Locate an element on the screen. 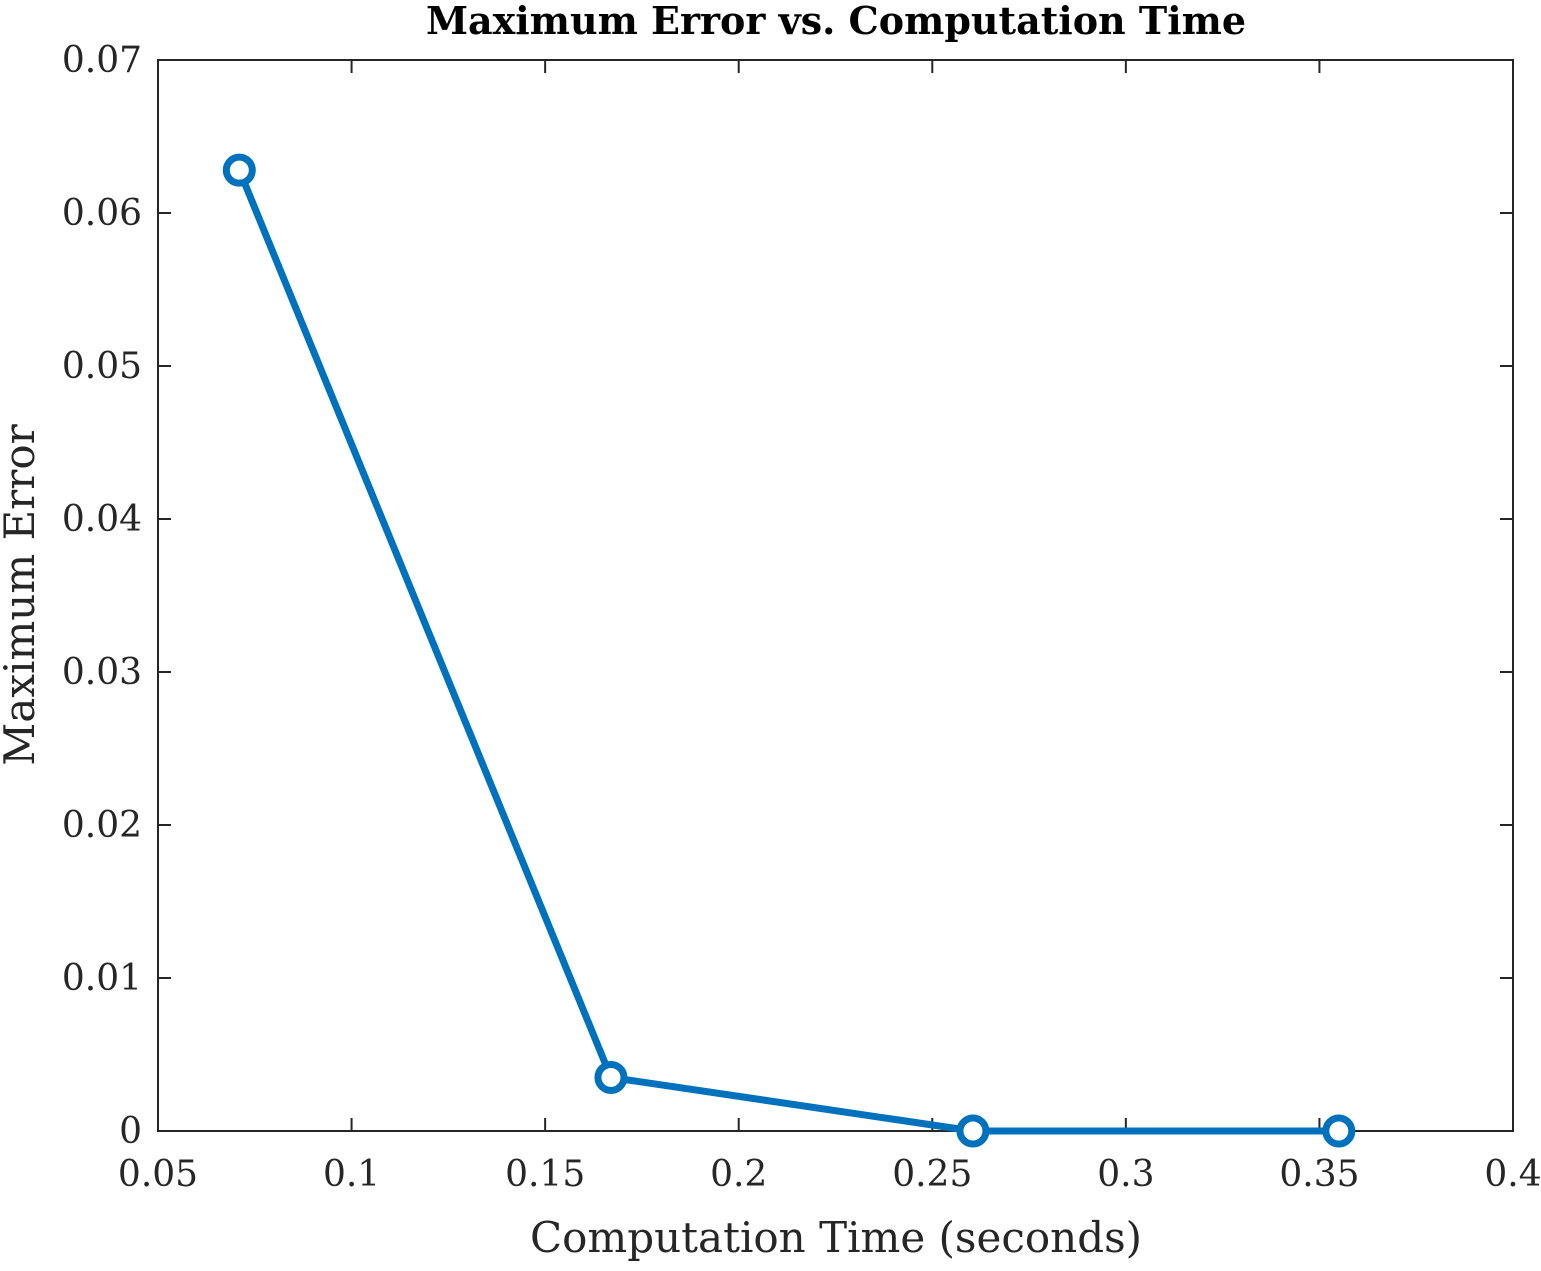  y-tick-label: 0.03 is located at coordinates (102, 672).